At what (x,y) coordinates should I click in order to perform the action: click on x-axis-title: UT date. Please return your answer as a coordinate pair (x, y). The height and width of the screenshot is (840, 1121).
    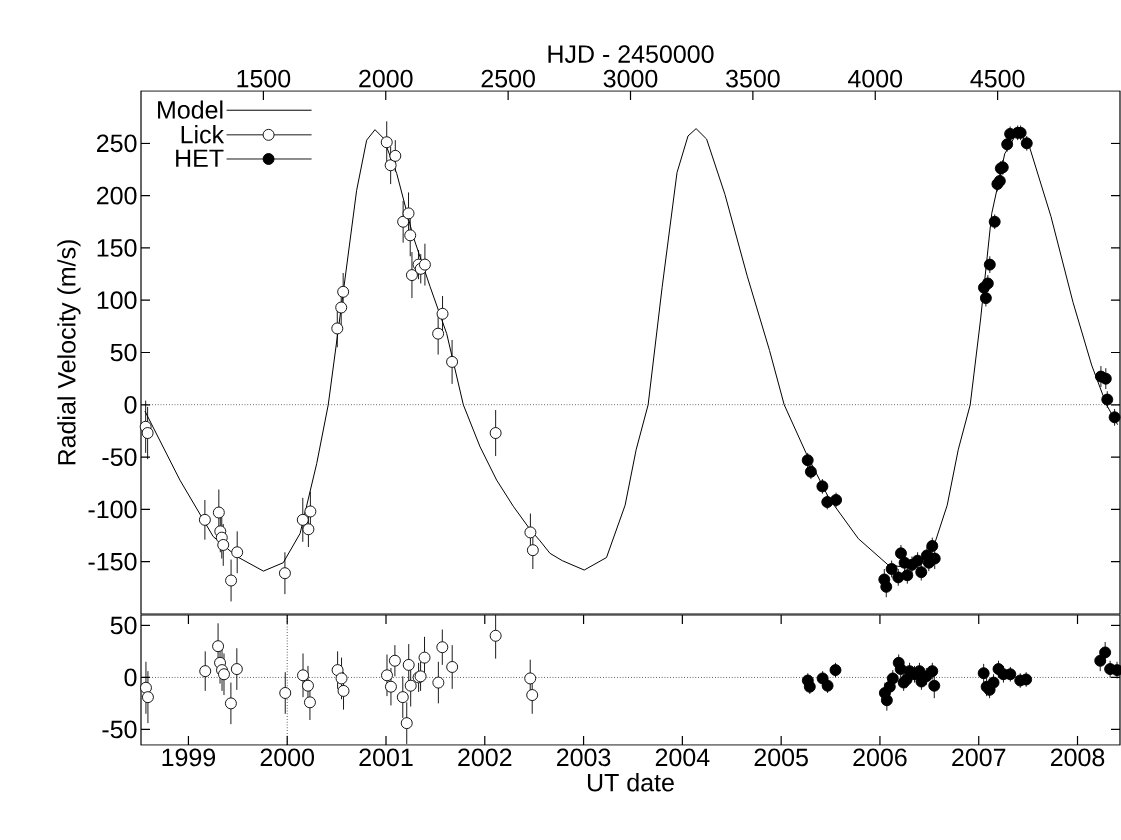
    Looking at the image, I should click on (630, 782).